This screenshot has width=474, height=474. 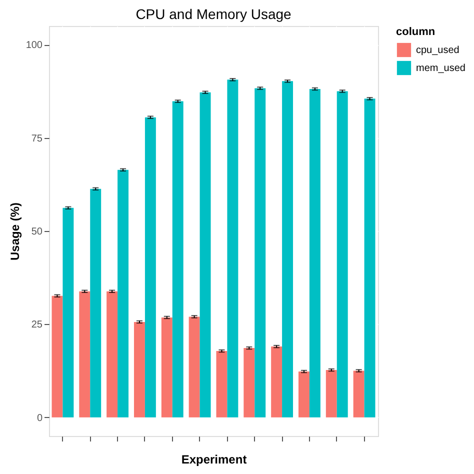 I want to click on chart-title: CPU and Memory Usage, so click(x=214, y=14).